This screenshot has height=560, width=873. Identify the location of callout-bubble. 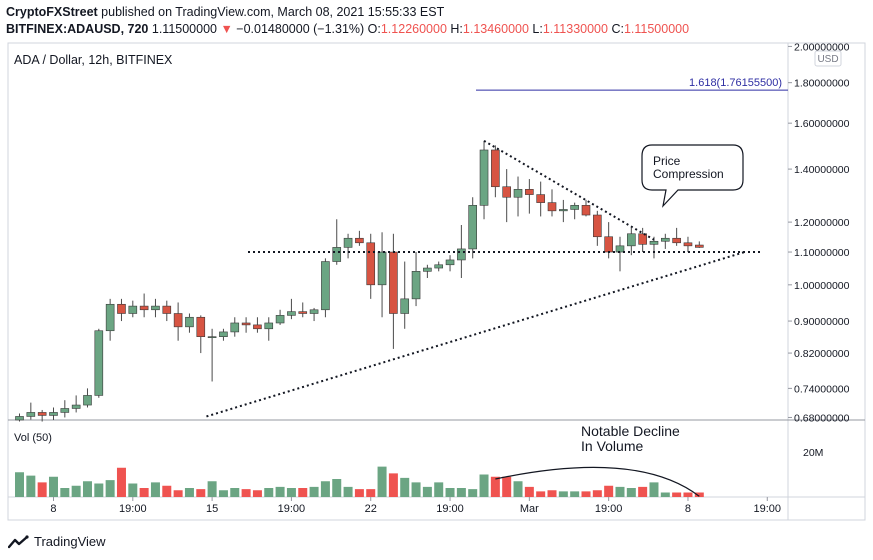
(692, 176).